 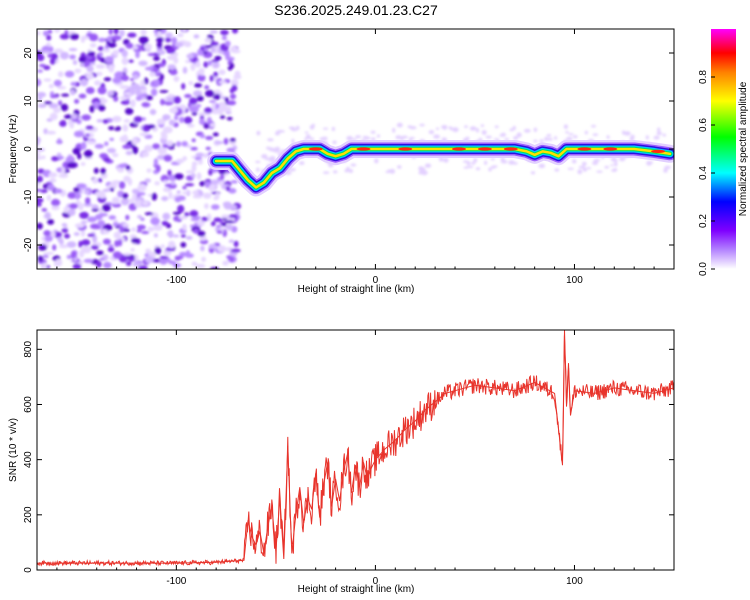 What do you see at coordinates (356, 10) in the screenshot?
I see `figure-title: S236.2025.249.01.23.C27` at bounding box center [356, 10].